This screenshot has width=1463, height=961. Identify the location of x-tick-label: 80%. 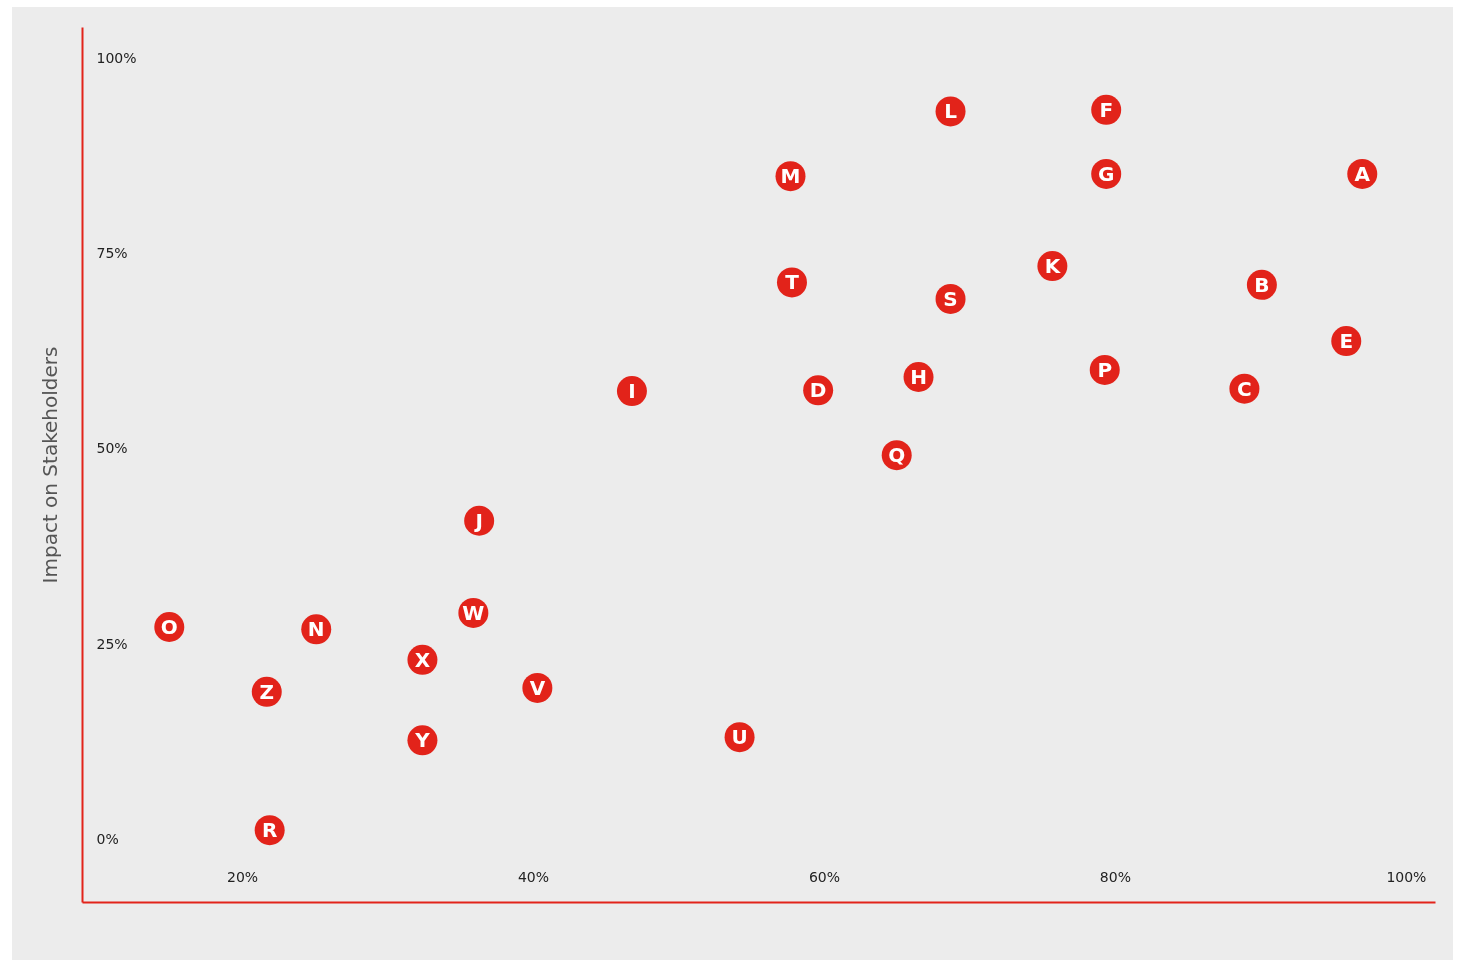
(1115, 876).